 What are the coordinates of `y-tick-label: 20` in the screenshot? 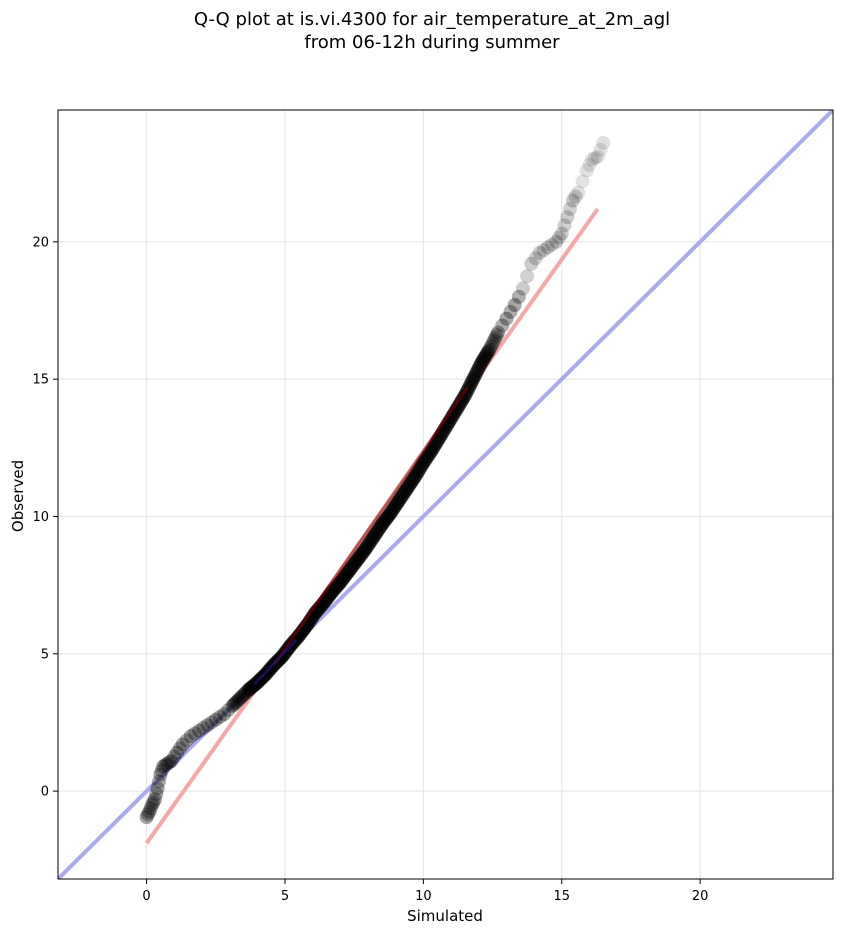 It's located at (40, 242).